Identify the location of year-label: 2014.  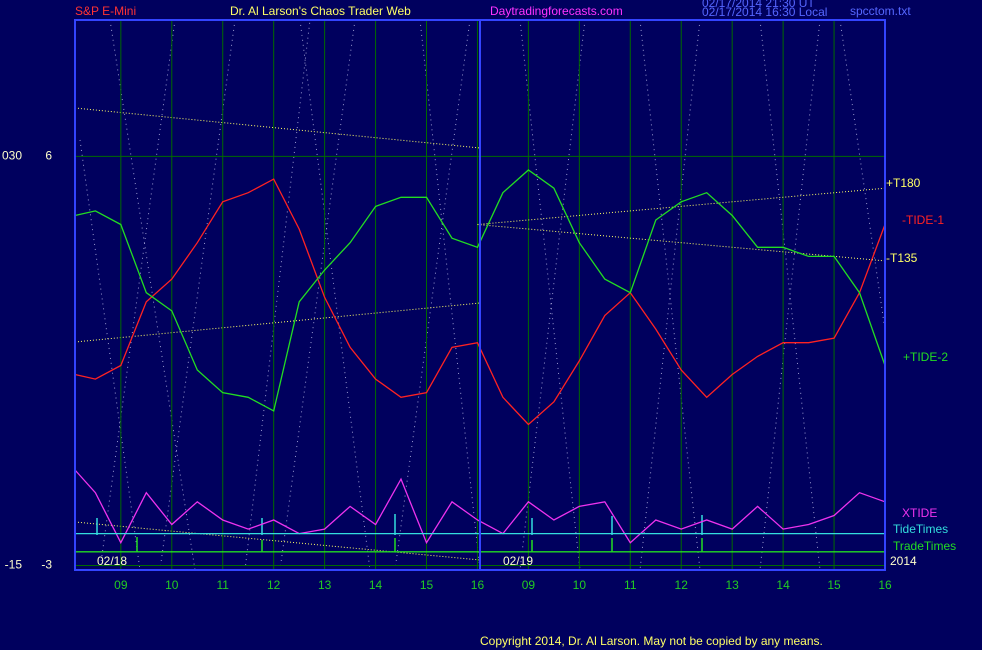
(903, 561).